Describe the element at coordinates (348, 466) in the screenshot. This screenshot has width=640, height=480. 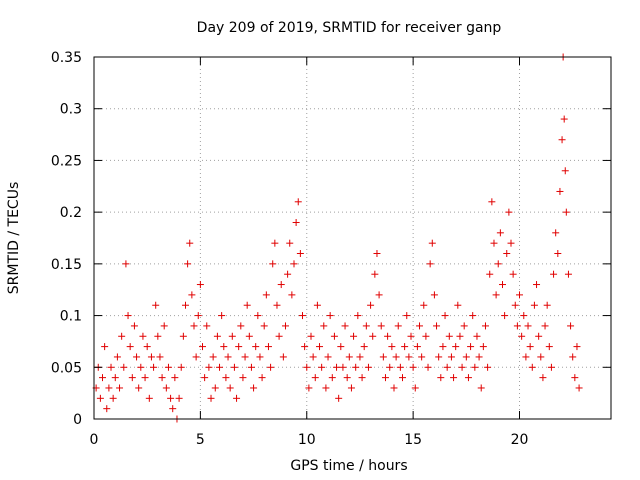
I see `x-axis-label: GPS time / hours` at that location.